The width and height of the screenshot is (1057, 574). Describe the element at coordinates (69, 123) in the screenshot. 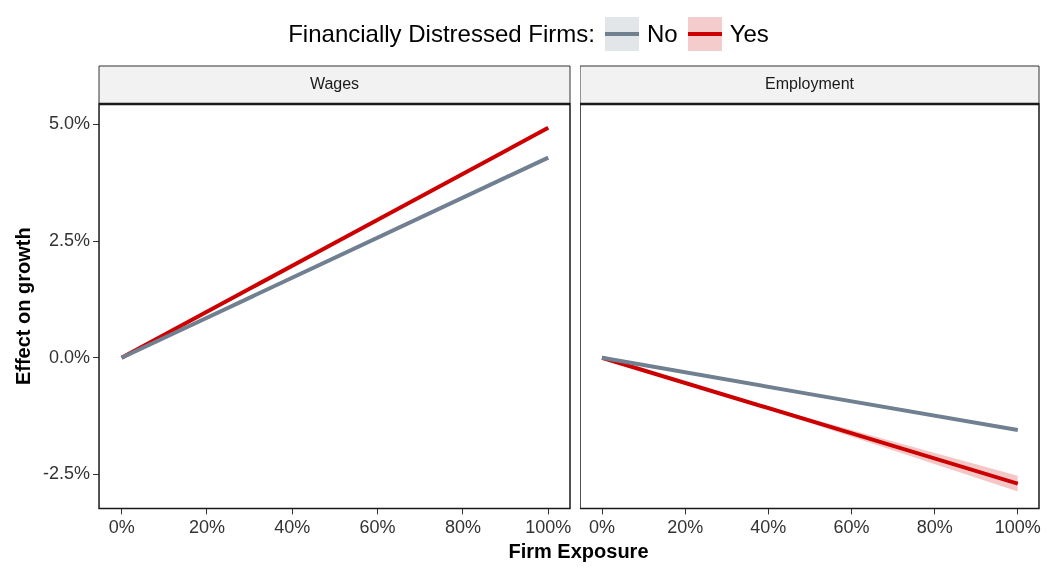

I see `y-tick-label: 5.0%` at that location.